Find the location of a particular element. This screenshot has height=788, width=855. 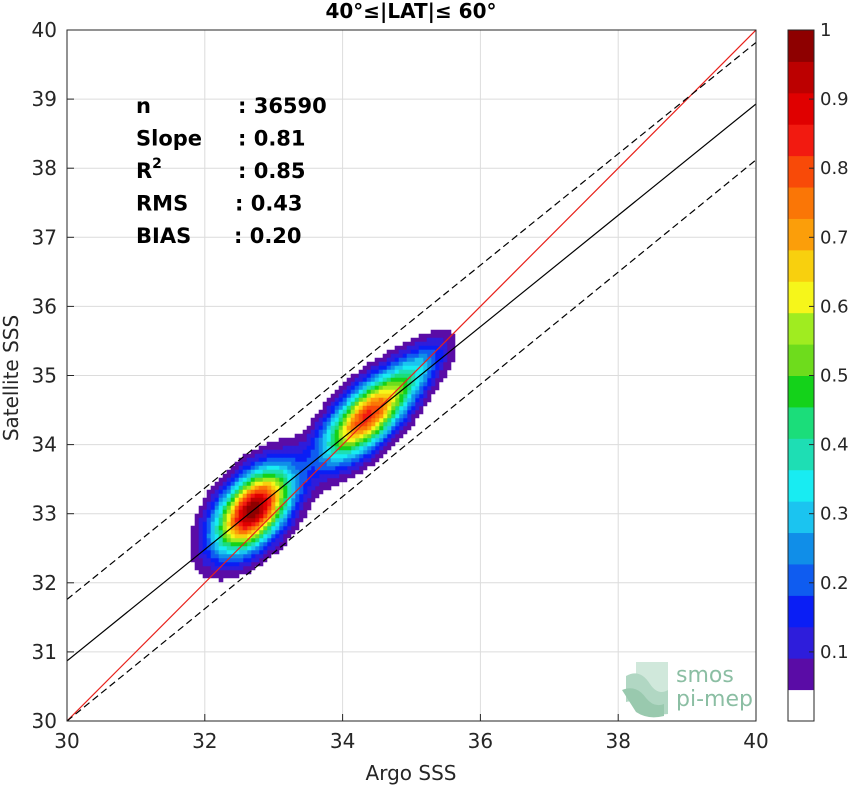

y-tick-label: 32 is located at coordinates (44, 583).